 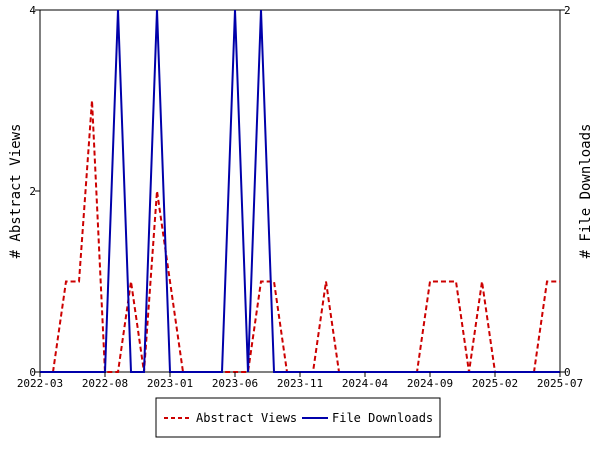 I want to click on y-tick-label-right: 2, so click(x=567, y=10).